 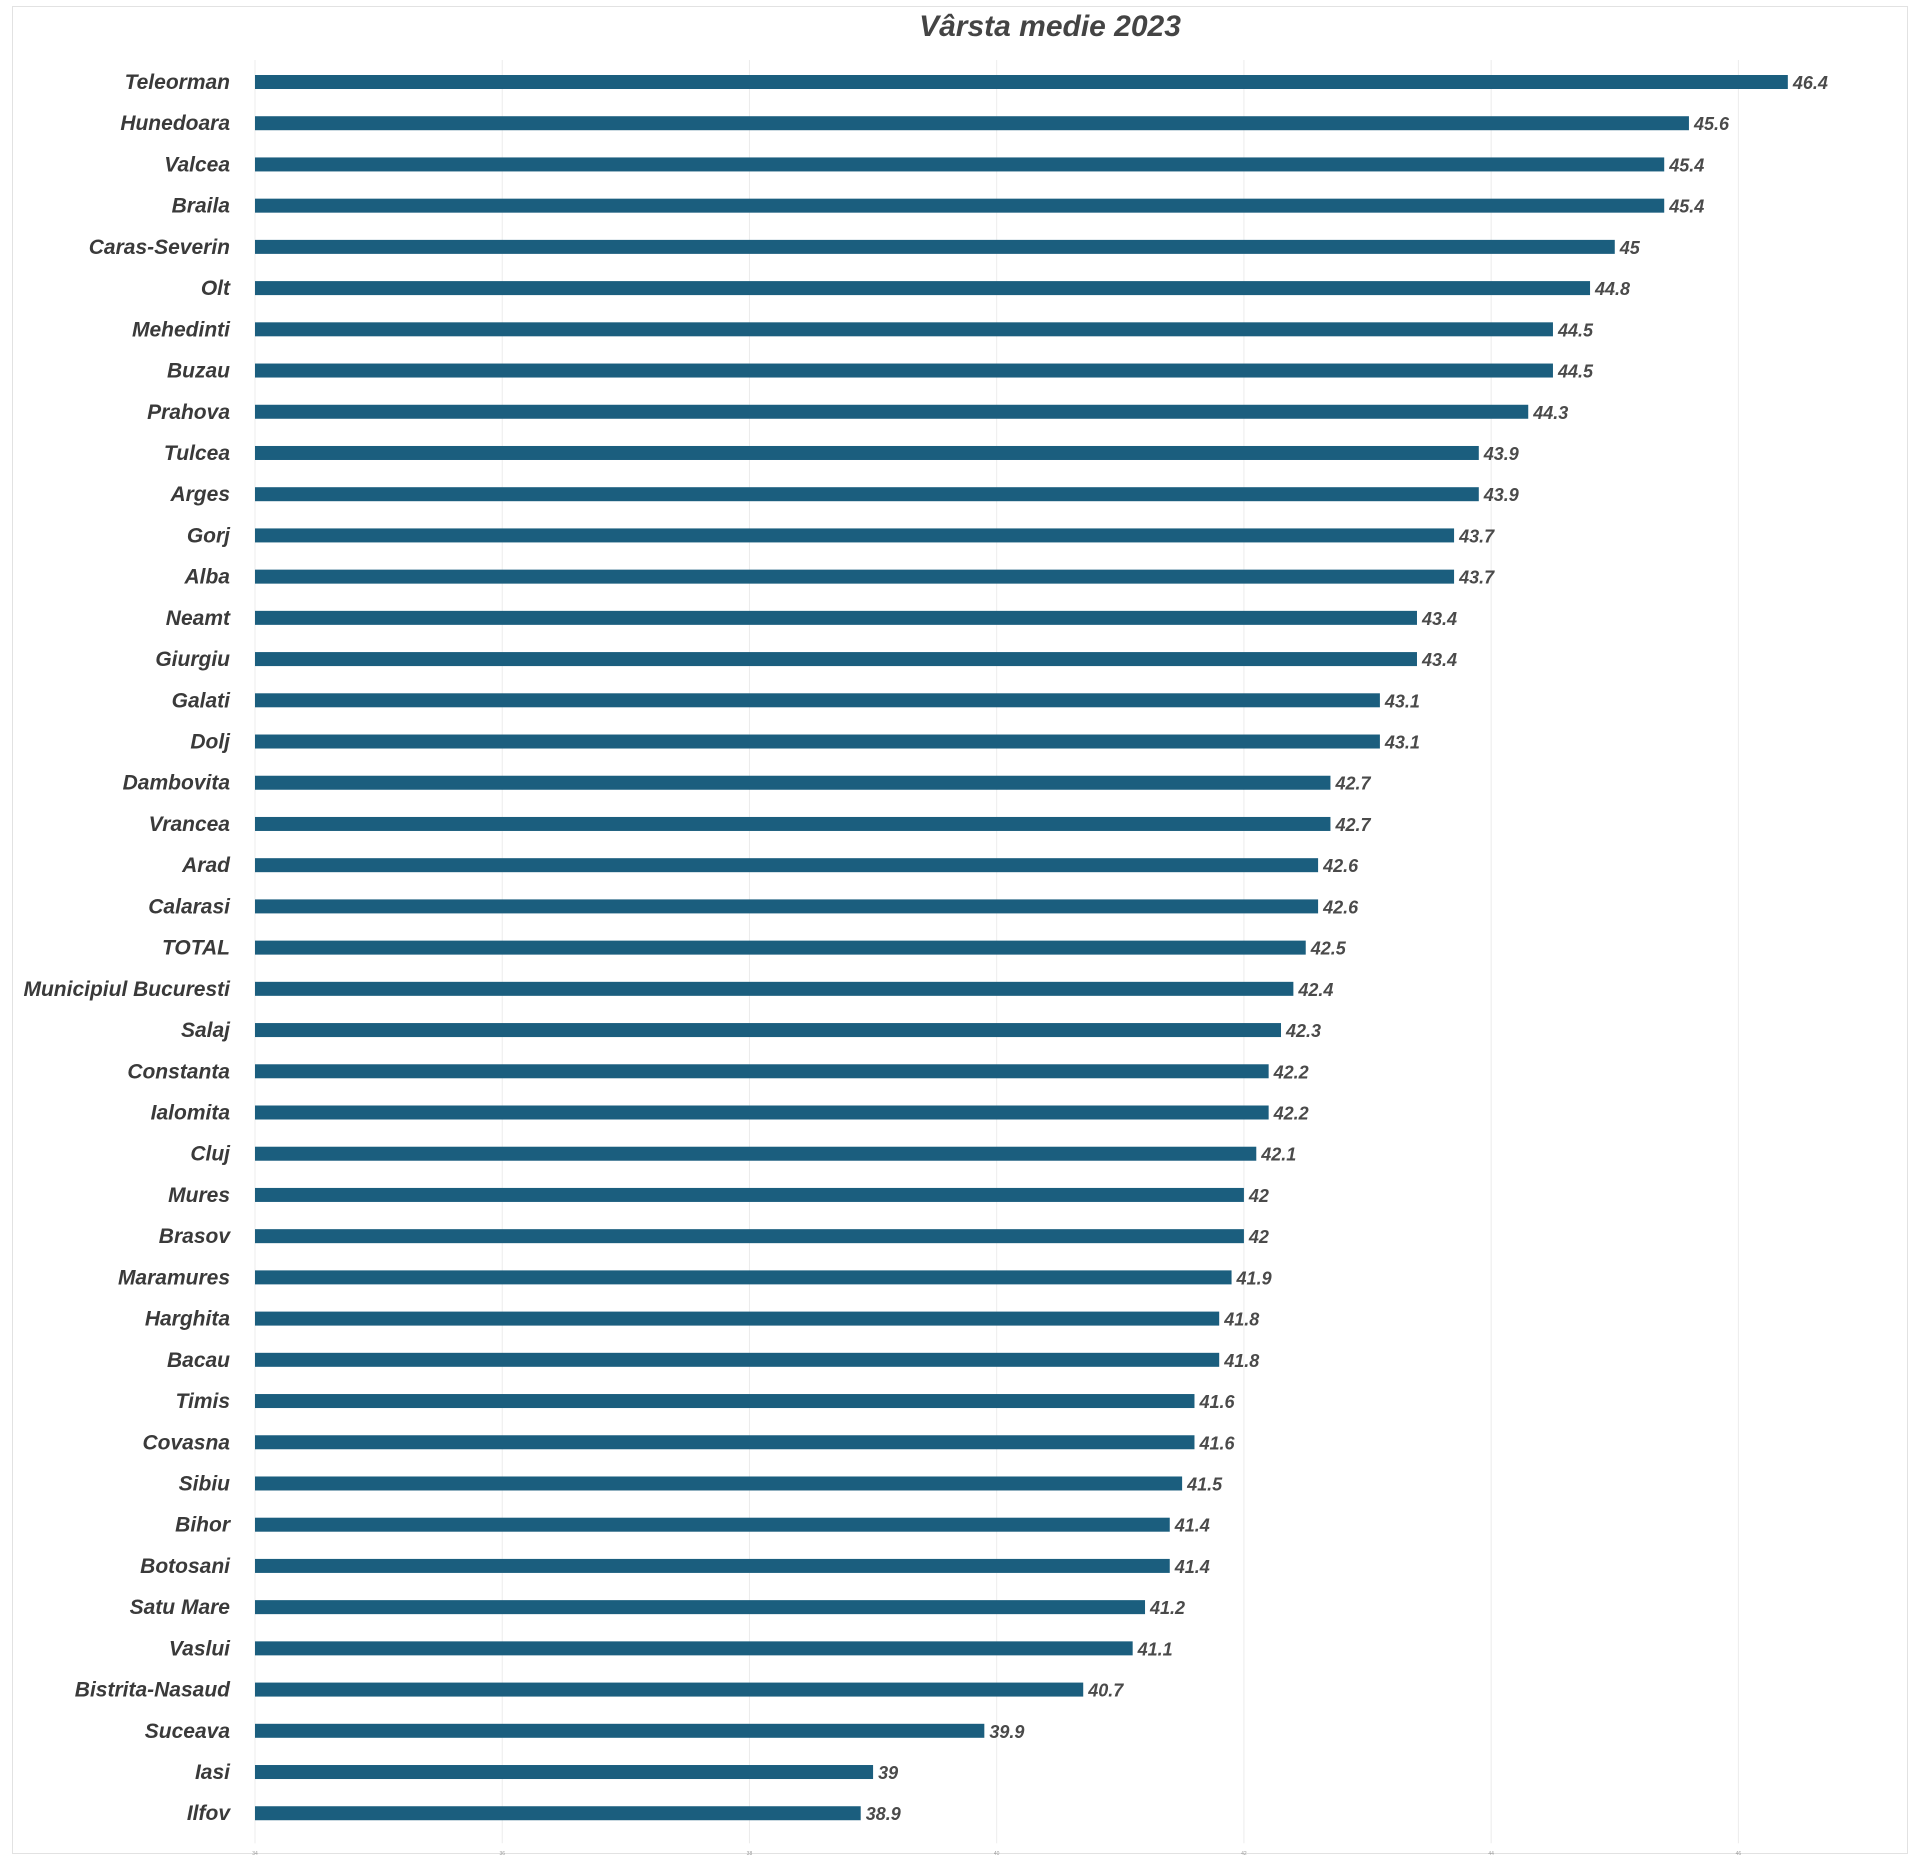 I want to click on x-tick-label: 46, so click(x=1739, y=1853).